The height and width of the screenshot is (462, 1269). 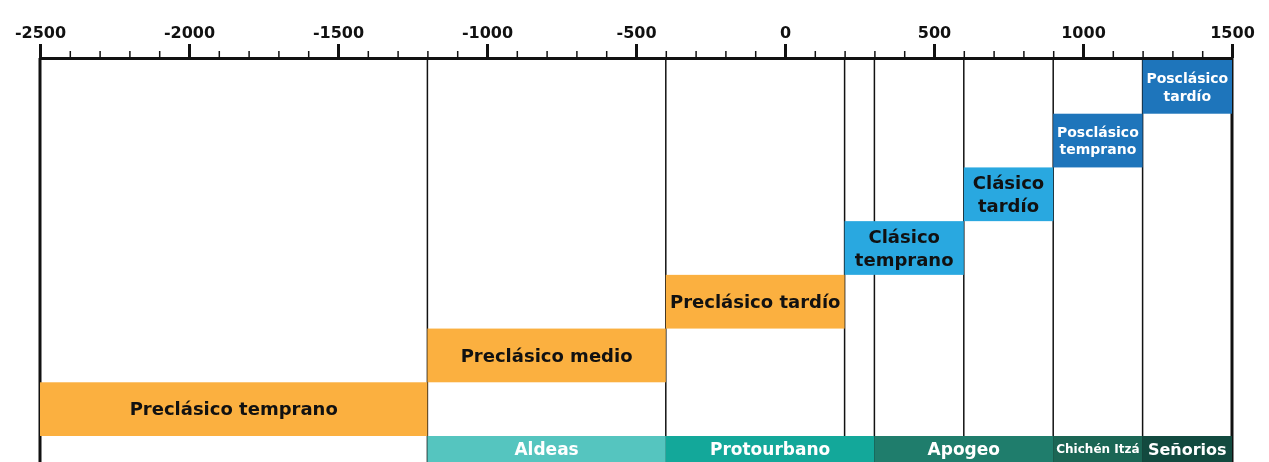 I want to click on y-tick-label: Posclásico tardío, so click(x=1187, y=87).